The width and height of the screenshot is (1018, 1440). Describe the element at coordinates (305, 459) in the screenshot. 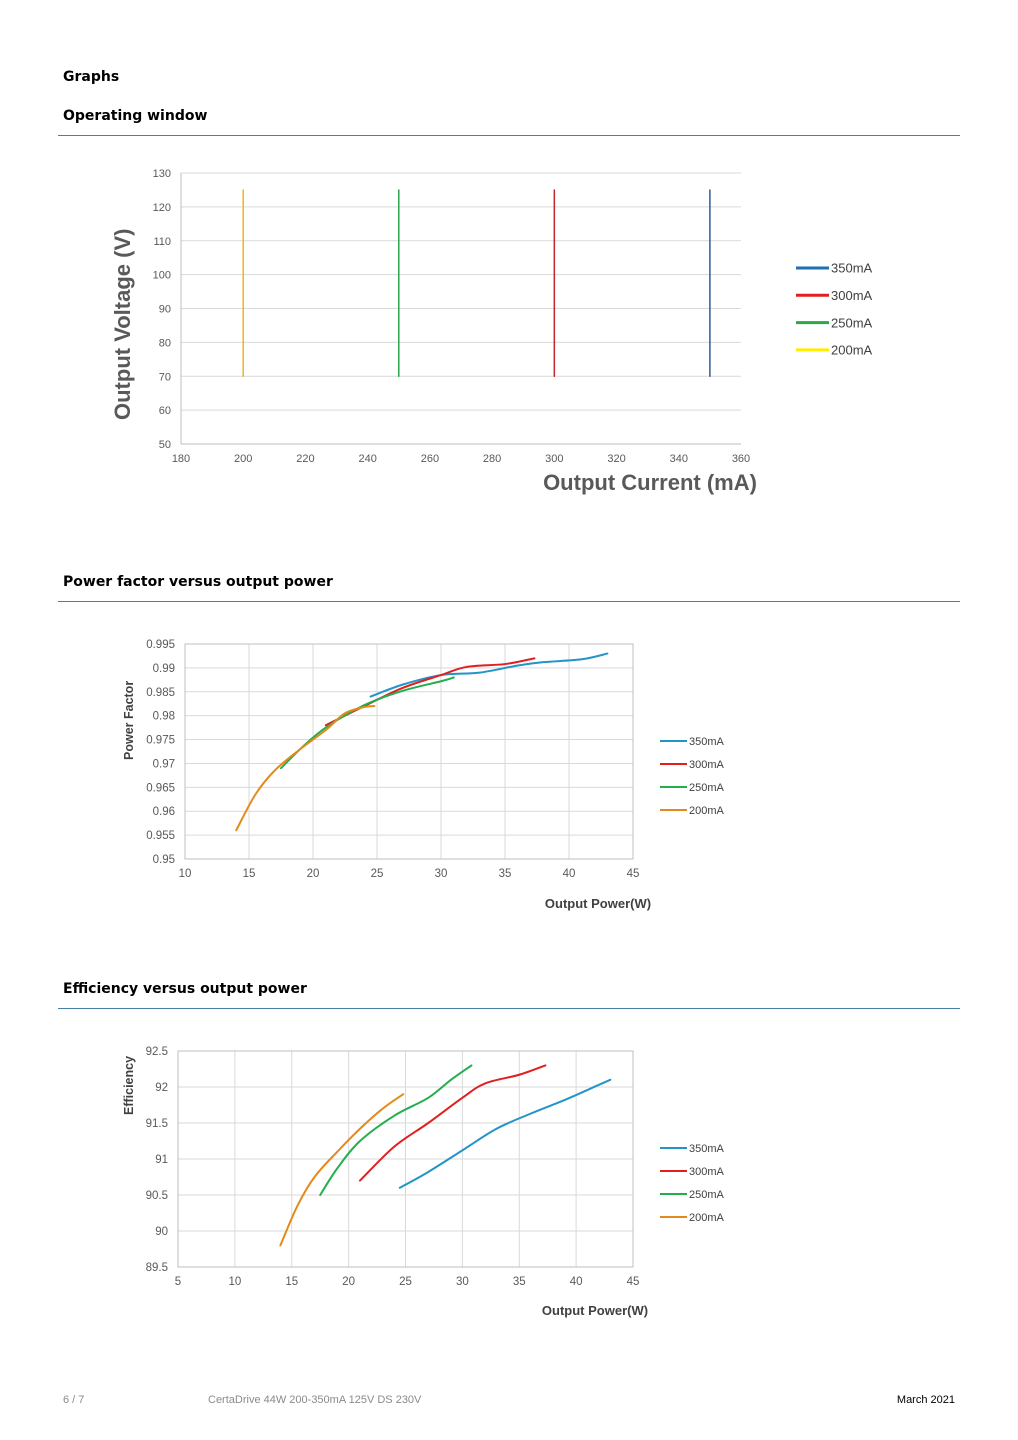

I see `x-tick-label: 220` at that location.